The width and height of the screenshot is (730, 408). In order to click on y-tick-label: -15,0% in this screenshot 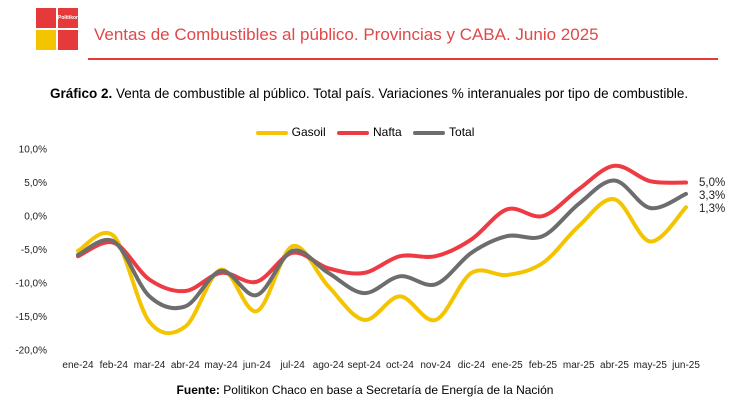, I will do `click(31, 317)`.